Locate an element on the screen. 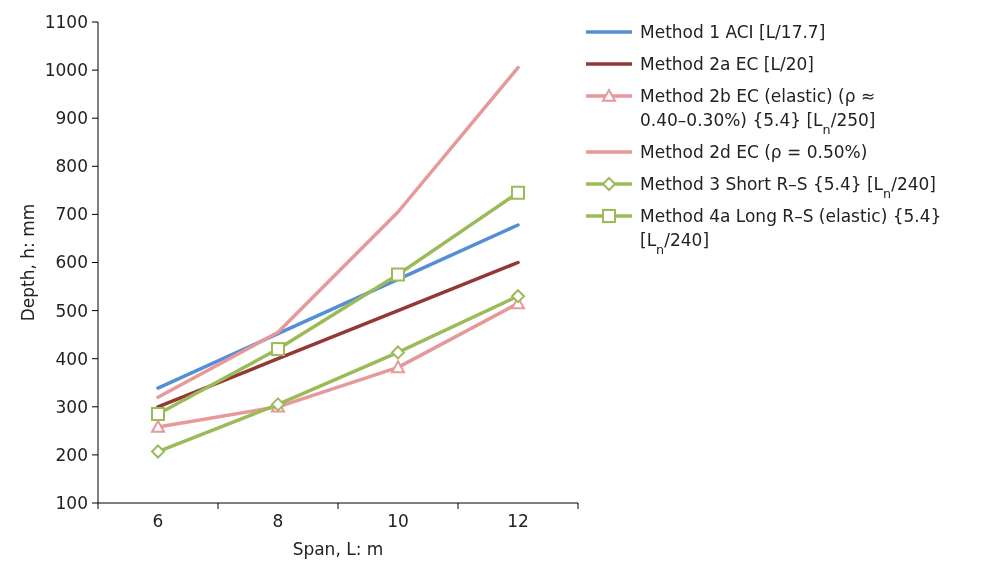 The height and width of the screenshot is (570, 1006). legend-label: Method 1 ACI [L/17.7] is located at coordinates (733, 32).